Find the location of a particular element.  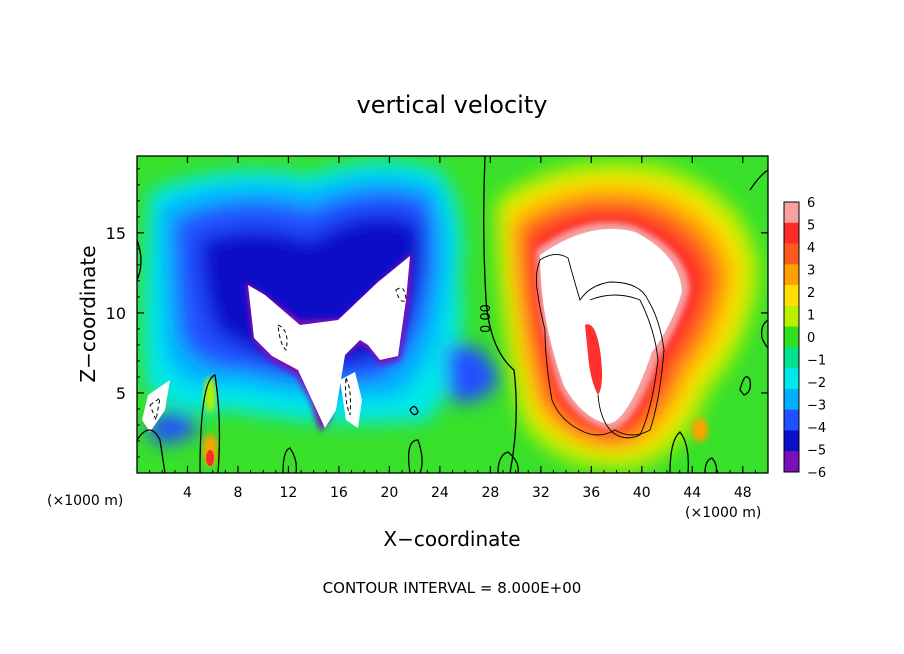

colorbar-label: 0 is located at coordinates (811, 338).